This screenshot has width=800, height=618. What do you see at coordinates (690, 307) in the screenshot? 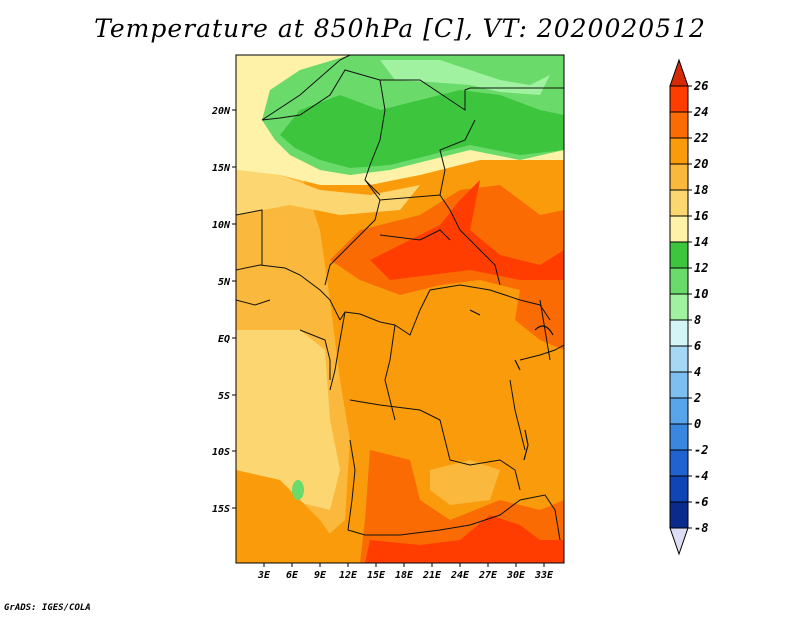
I see `colorbar-ticks` at bounding box center [690, 307].